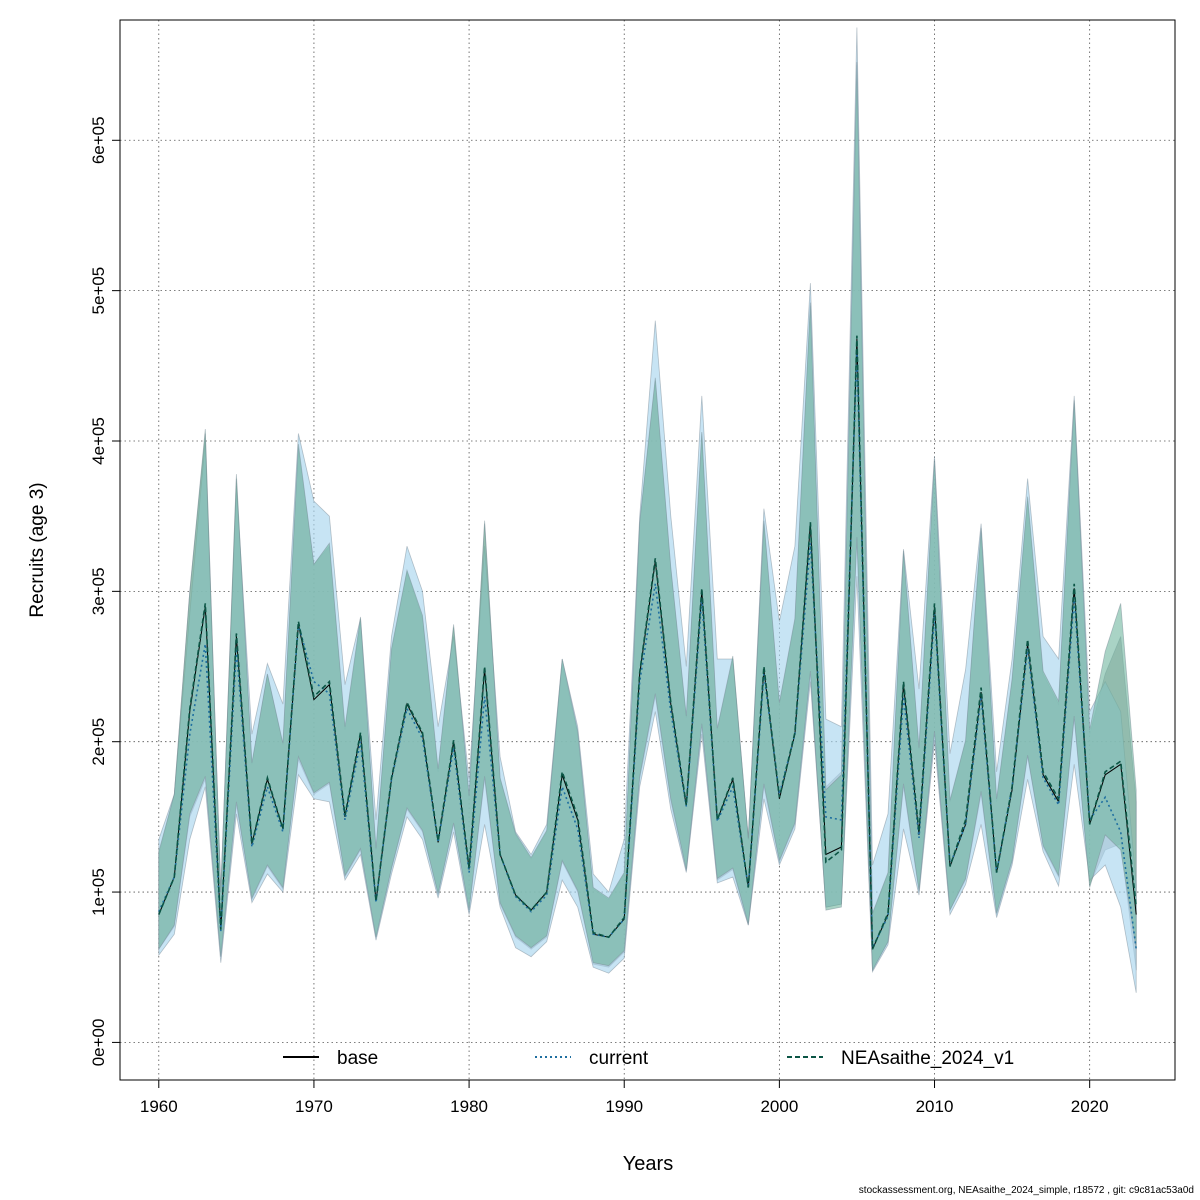 The image size is (1200, 1200). I want to click on y-axis: 0e+00 1e+05 2e+05 3e+05 4e+05 5e+05 6e+05, so click(104, 591).